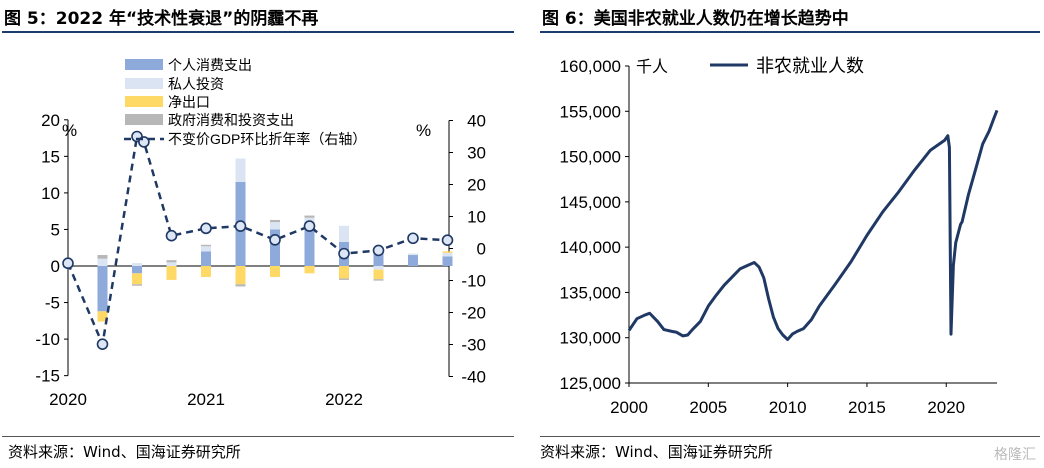  Describe the element at coordinates (423, 130) in the screenshot. I see `right-axis-unit: %` at that location.